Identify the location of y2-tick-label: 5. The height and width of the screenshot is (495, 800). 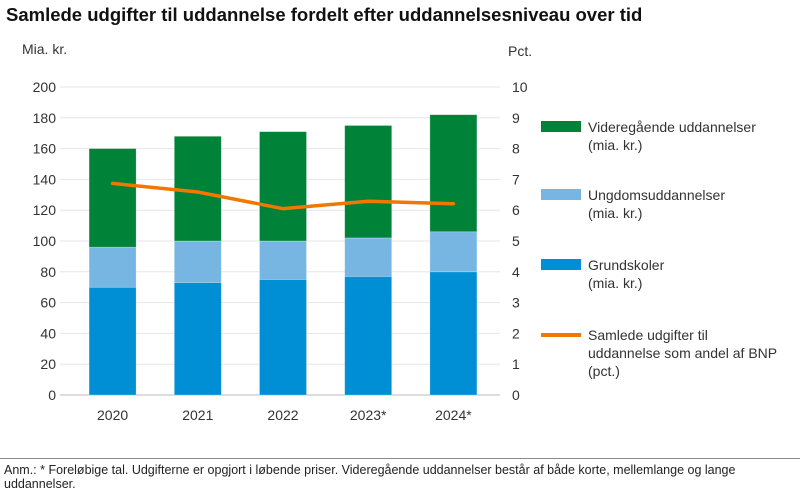
(516, 241).